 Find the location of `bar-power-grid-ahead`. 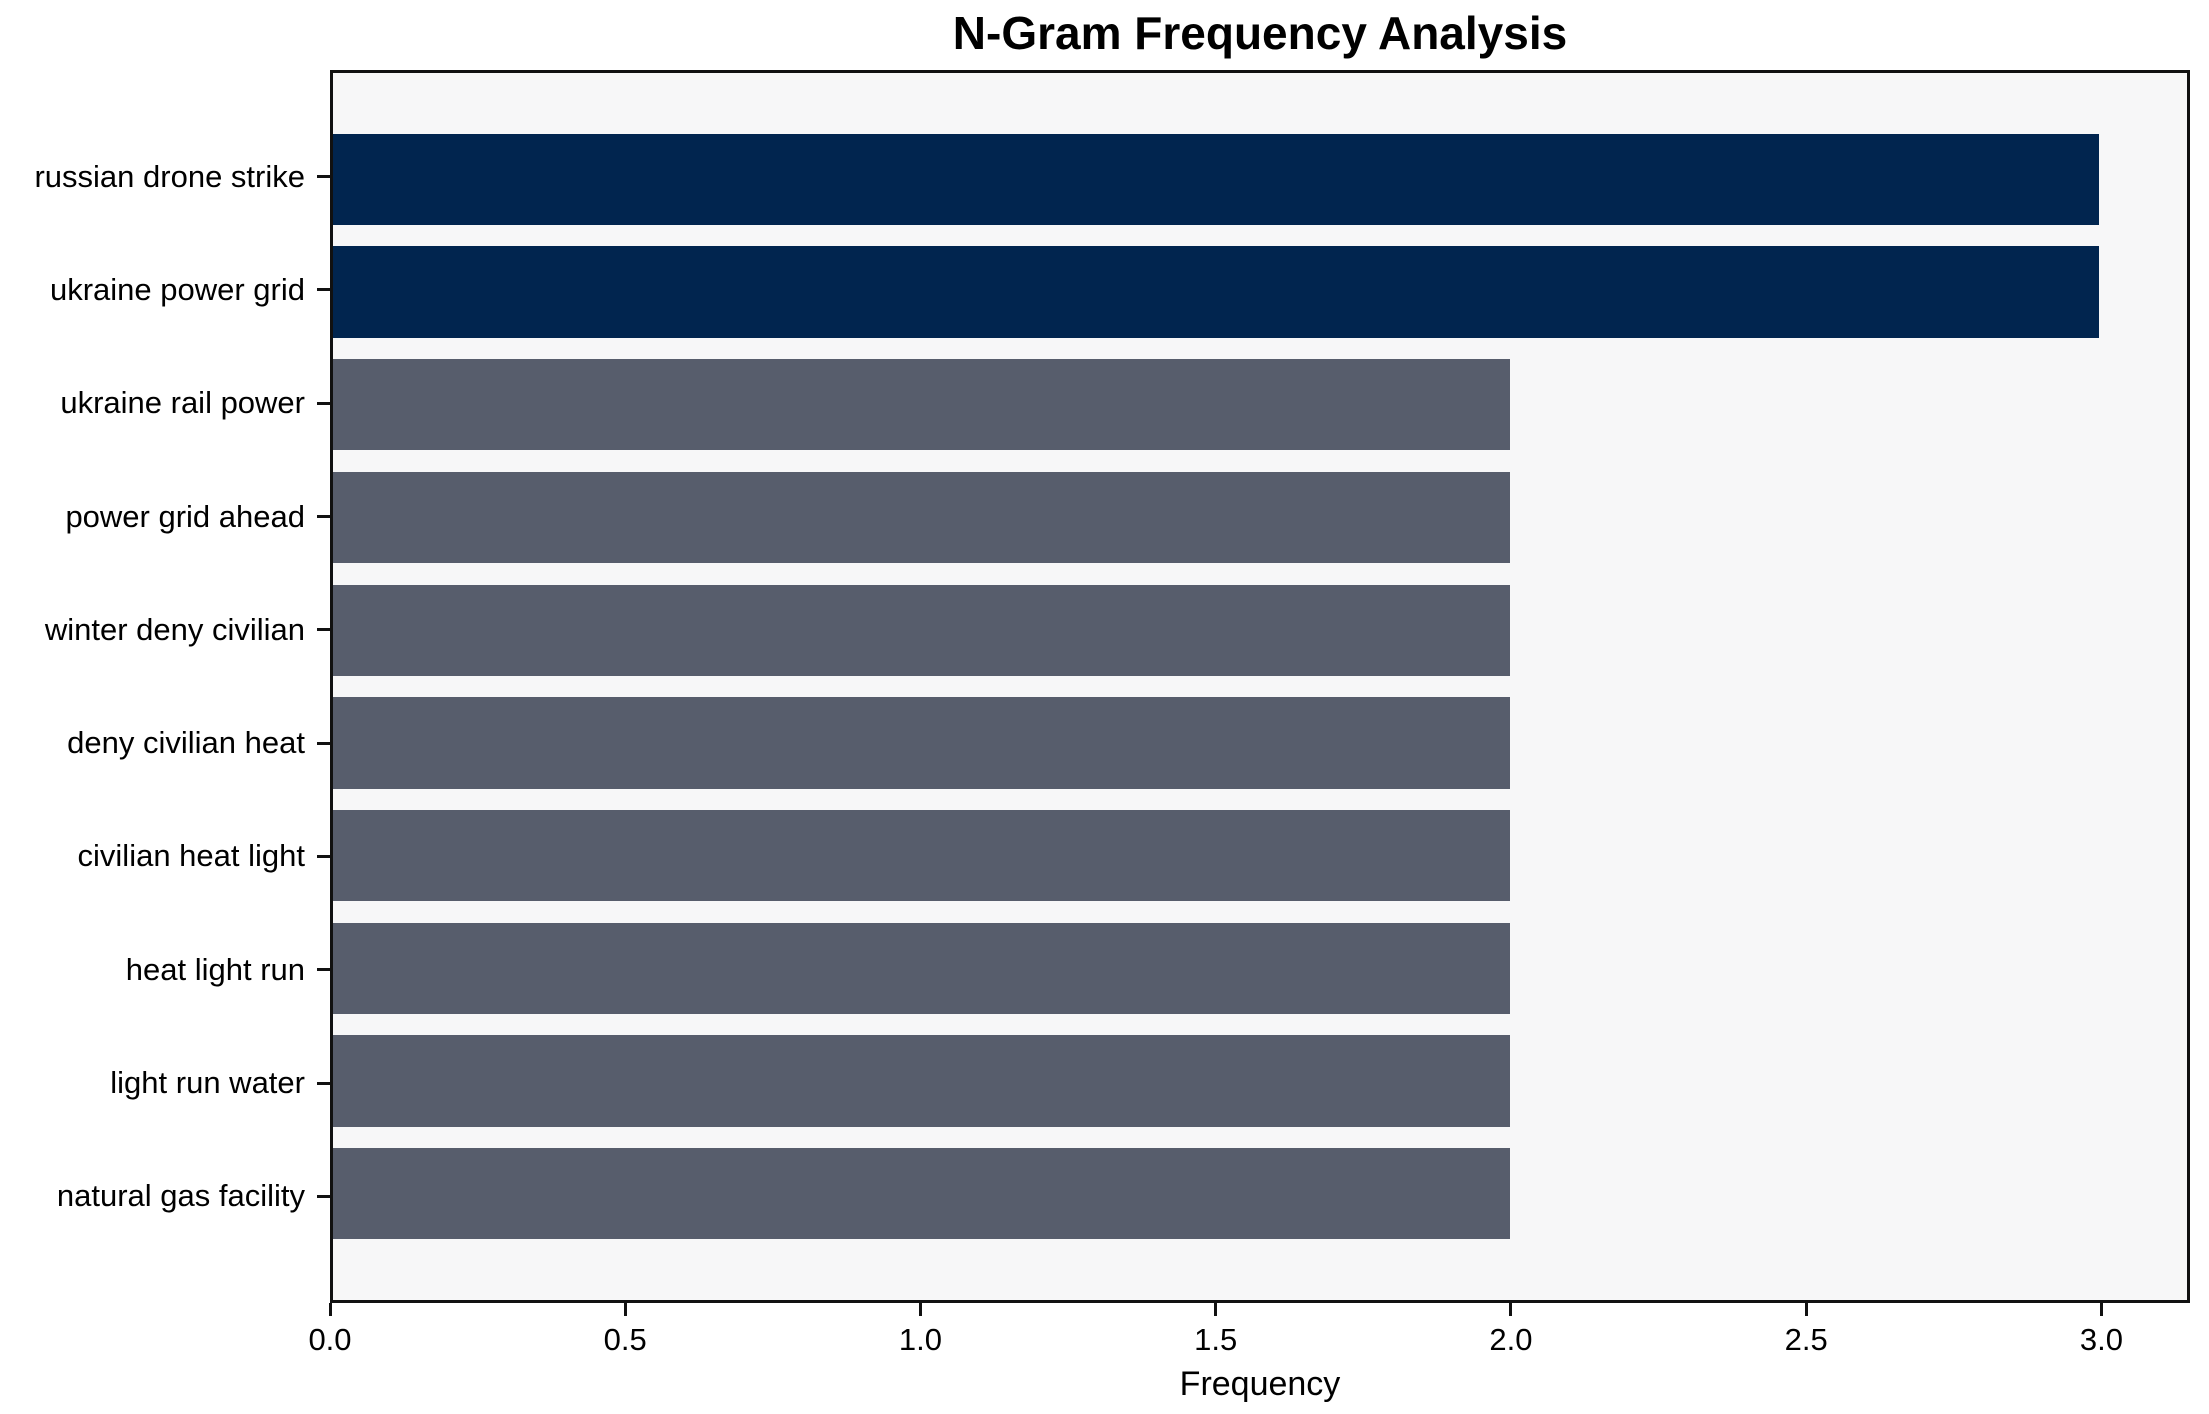

bar-power-grid-ahead is located at coordinates (922, 517).